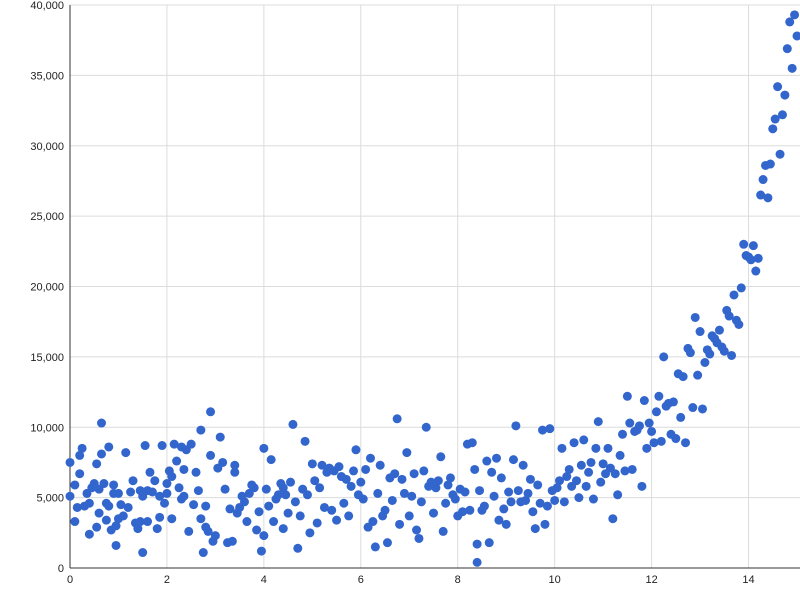  What do you see at coordinates (47, 147) in the screenshot?
I see `y-tick-label: 30,000` at bounding box center [47, 147].